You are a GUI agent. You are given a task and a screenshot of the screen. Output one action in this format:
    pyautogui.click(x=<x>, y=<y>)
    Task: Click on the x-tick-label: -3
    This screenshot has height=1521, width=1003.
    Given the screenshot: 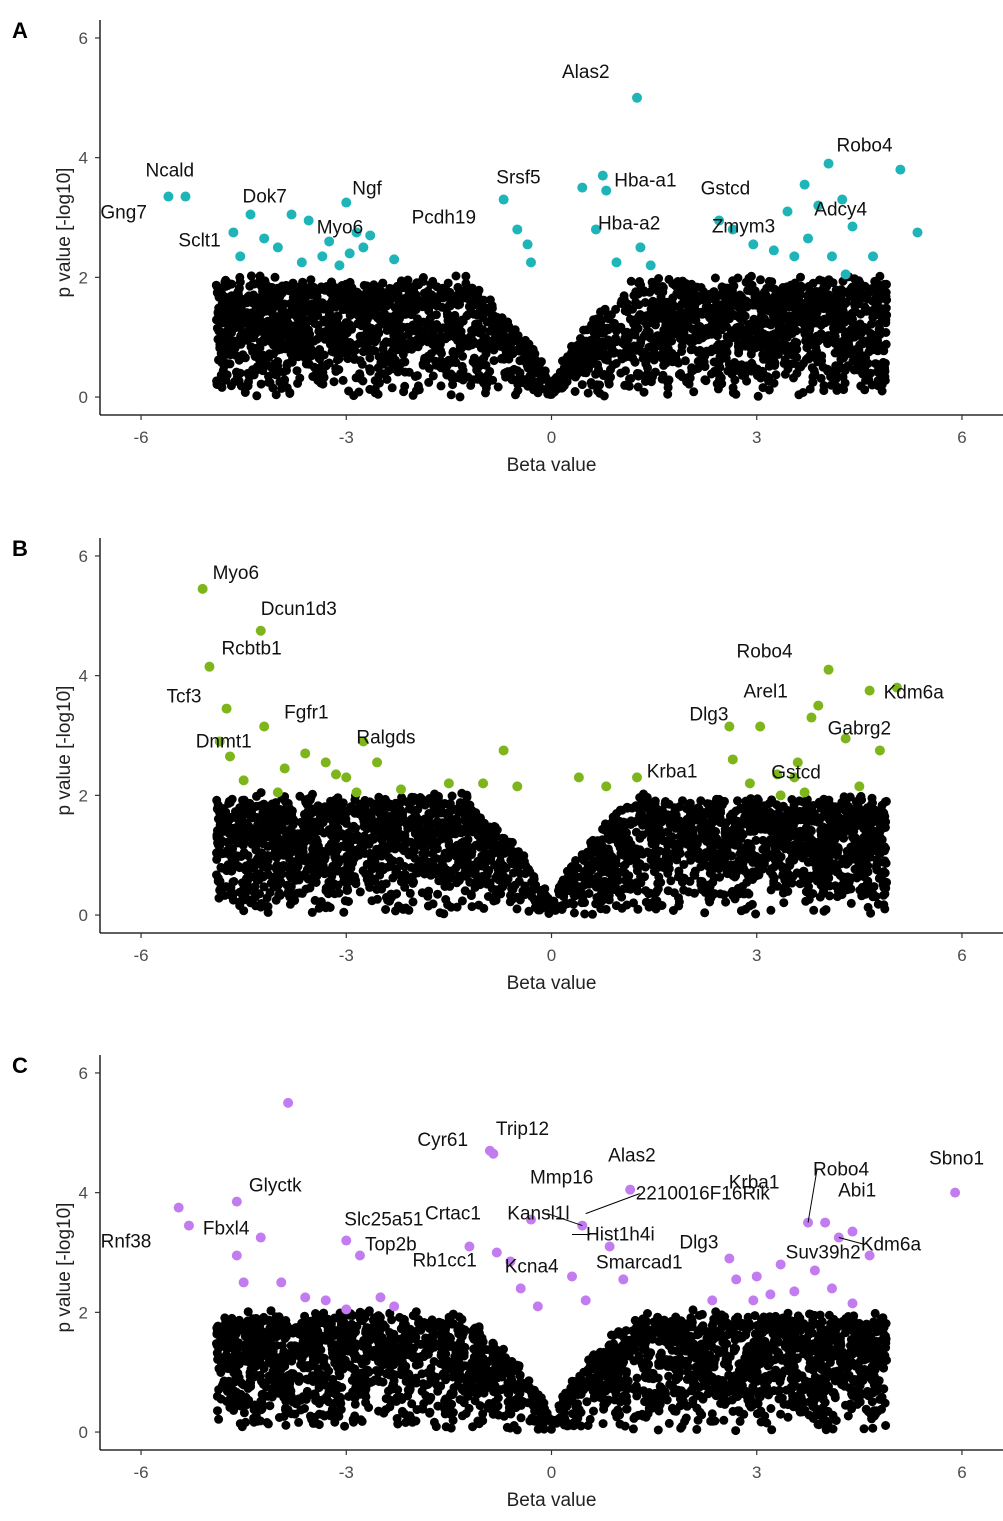 What is the action you would take?
    pyautogui.click(x=346, y=437)
    